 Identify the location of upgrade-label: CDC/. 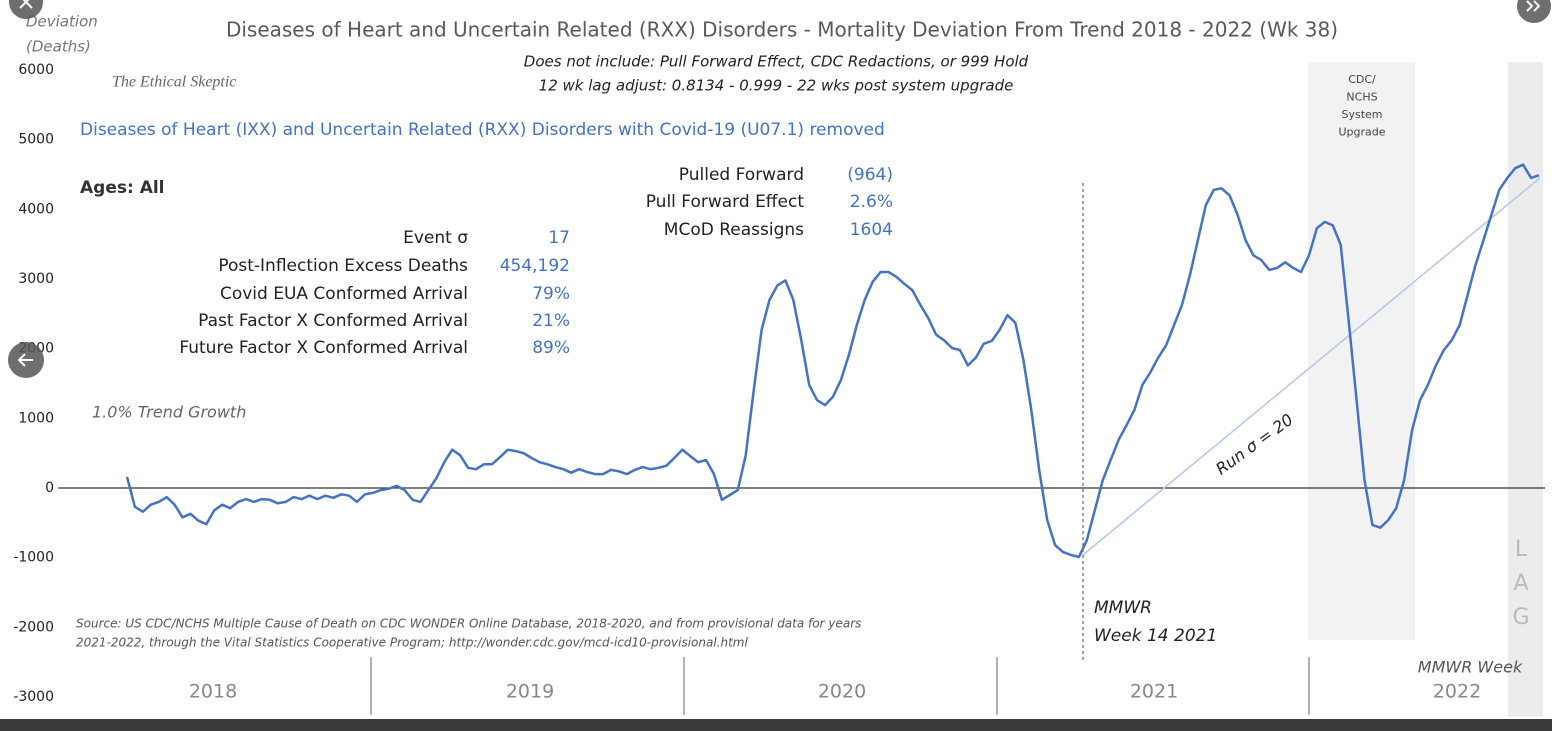
(1362, 79).